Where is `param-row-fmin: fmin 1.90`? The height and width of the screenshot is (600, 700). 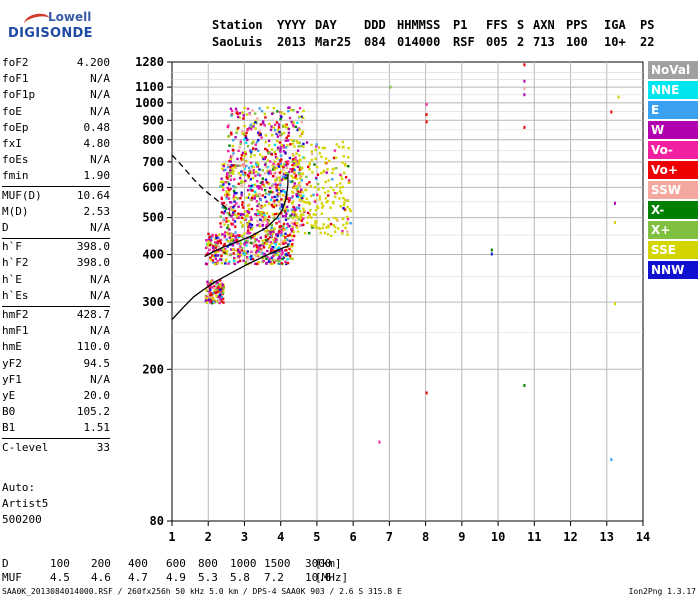 param-row-fmin: fmin 1.90 is located at coordinates (56, 177).